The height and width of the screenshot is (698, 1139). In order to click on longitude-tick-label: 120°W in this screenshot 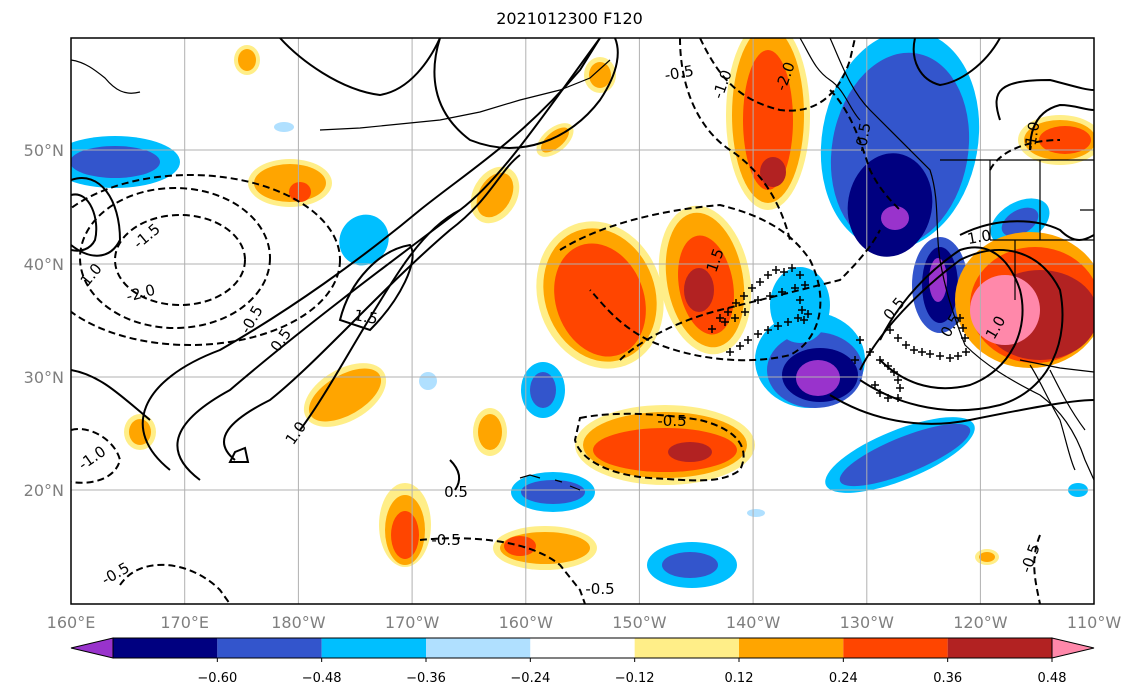, I will do `click(980, 622)`.